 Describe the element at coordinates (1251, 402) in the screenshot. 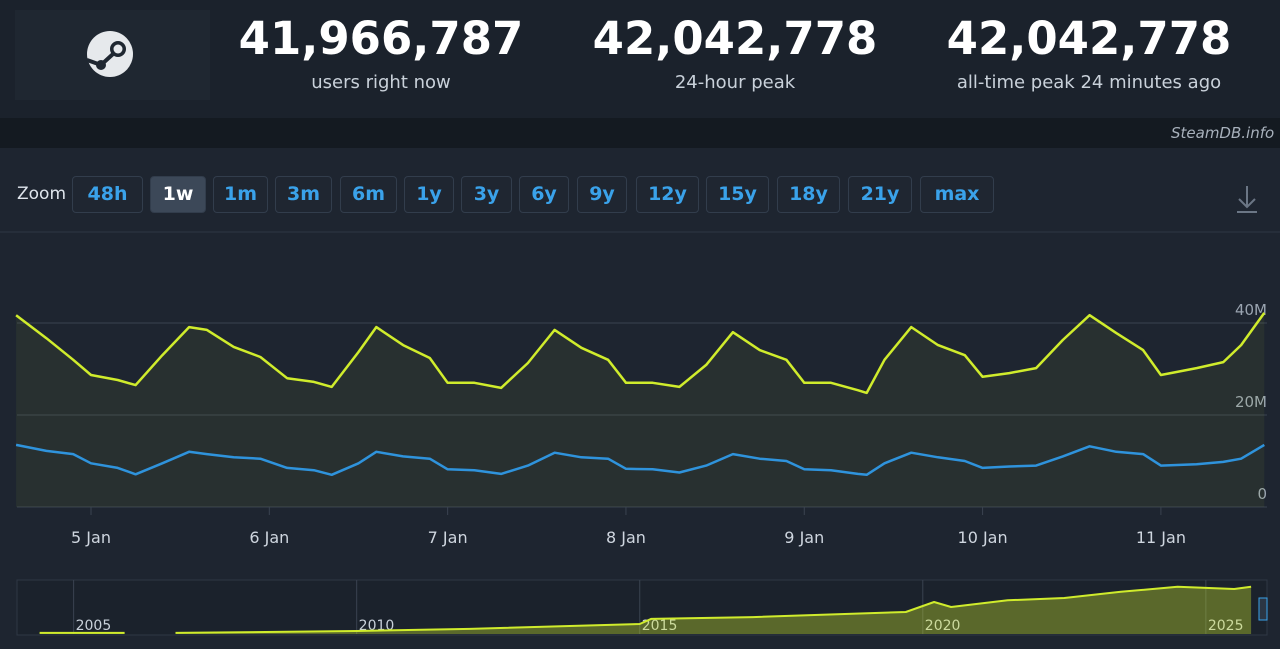

I see `y-tick-label: 20M` at that location.